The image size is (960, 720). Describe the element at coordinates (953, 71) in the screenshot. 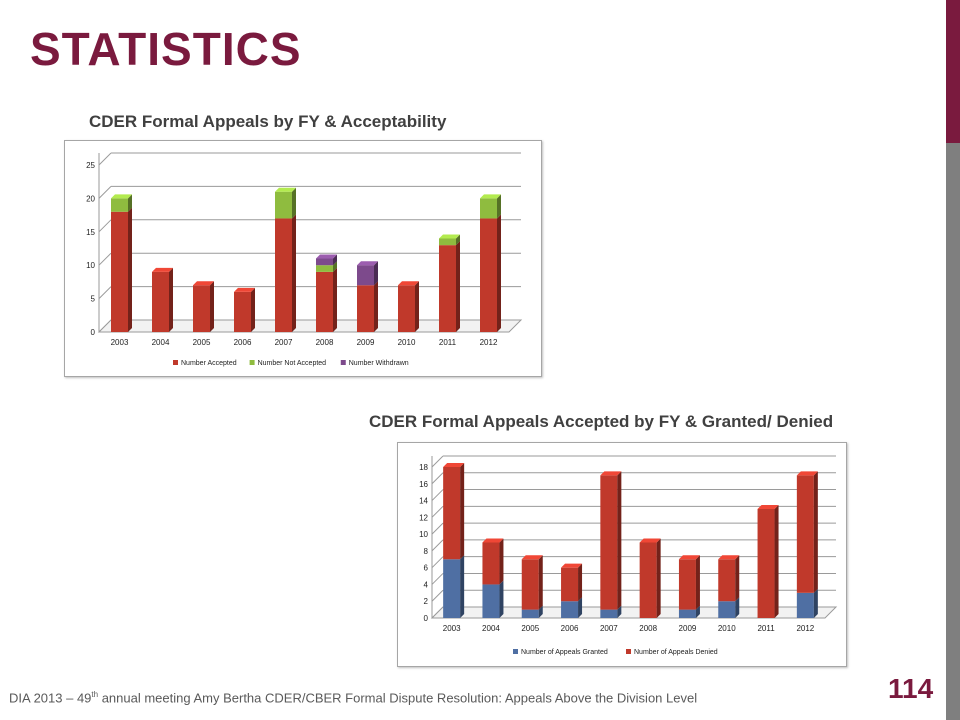

I see `sidebar-accent-top` at that location.